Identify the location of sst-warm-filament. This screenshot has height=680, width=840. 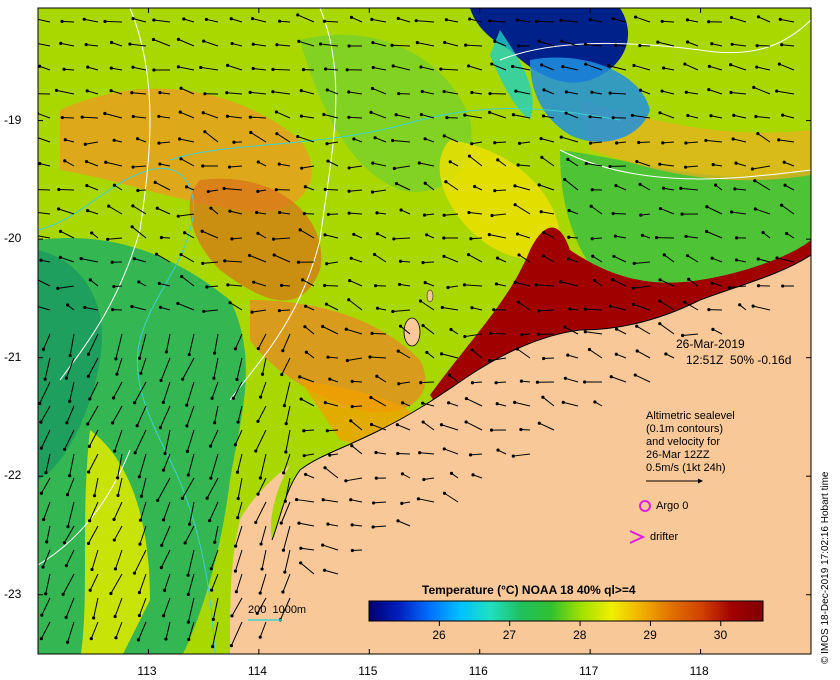
(255, 239).